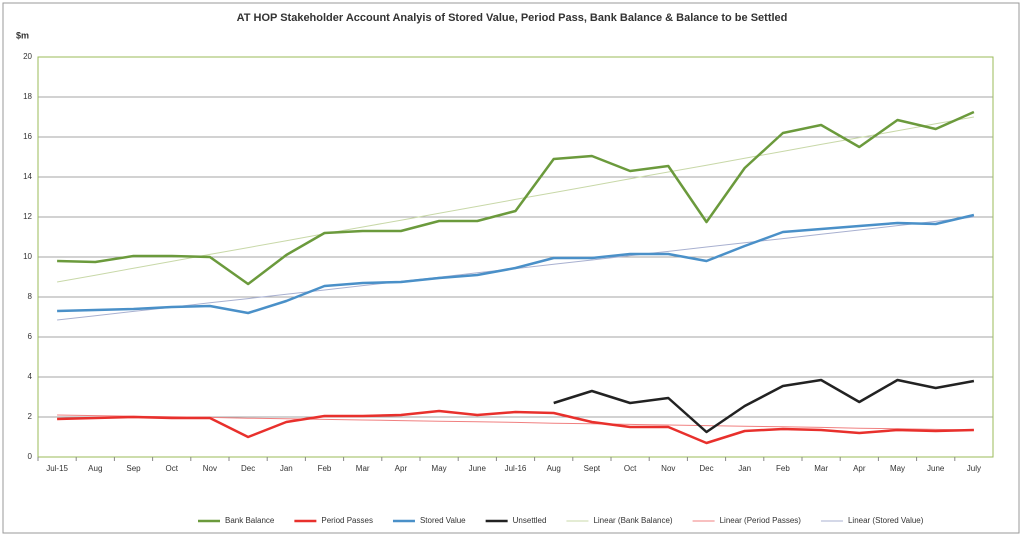 Image resolution: width=1024 pixels, height=537 pixels. Describe the element at coordinates (27, 96) in the screenshot. I see `y-tick-label: 18` at that location.